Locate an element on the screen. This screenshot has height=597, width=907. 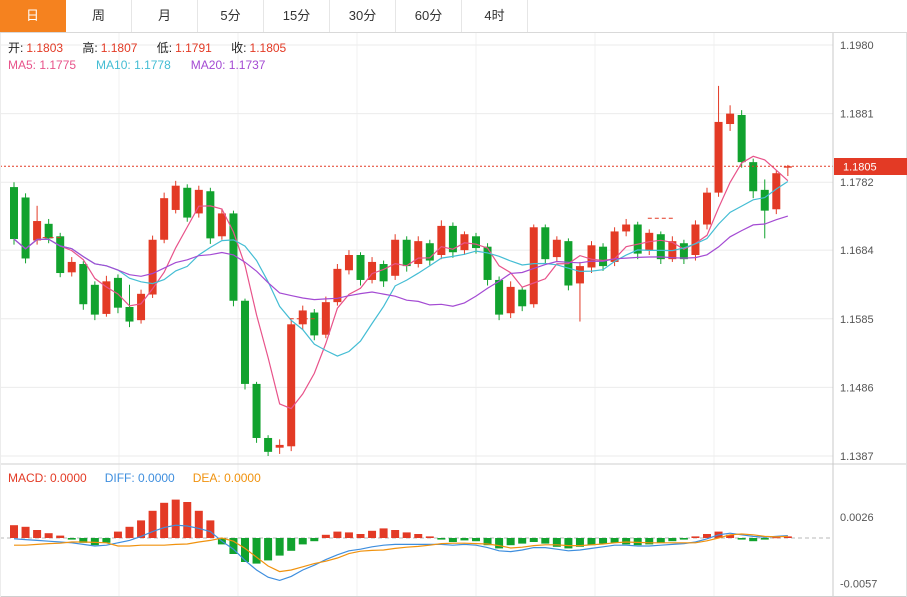
price-axis-label: 1.1486 is located at coordinates (857, 388).